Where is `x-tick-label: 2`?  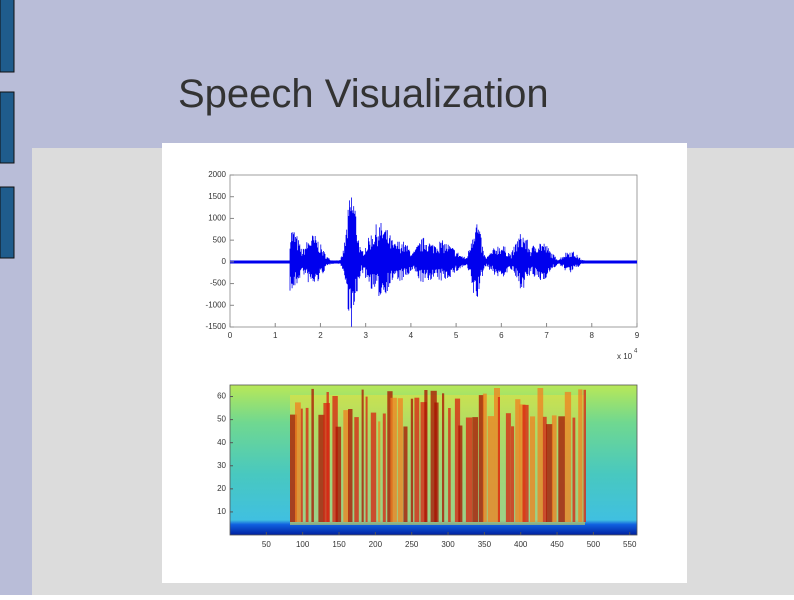 x-tick-label: 2 is located at coordinates (320, 335).